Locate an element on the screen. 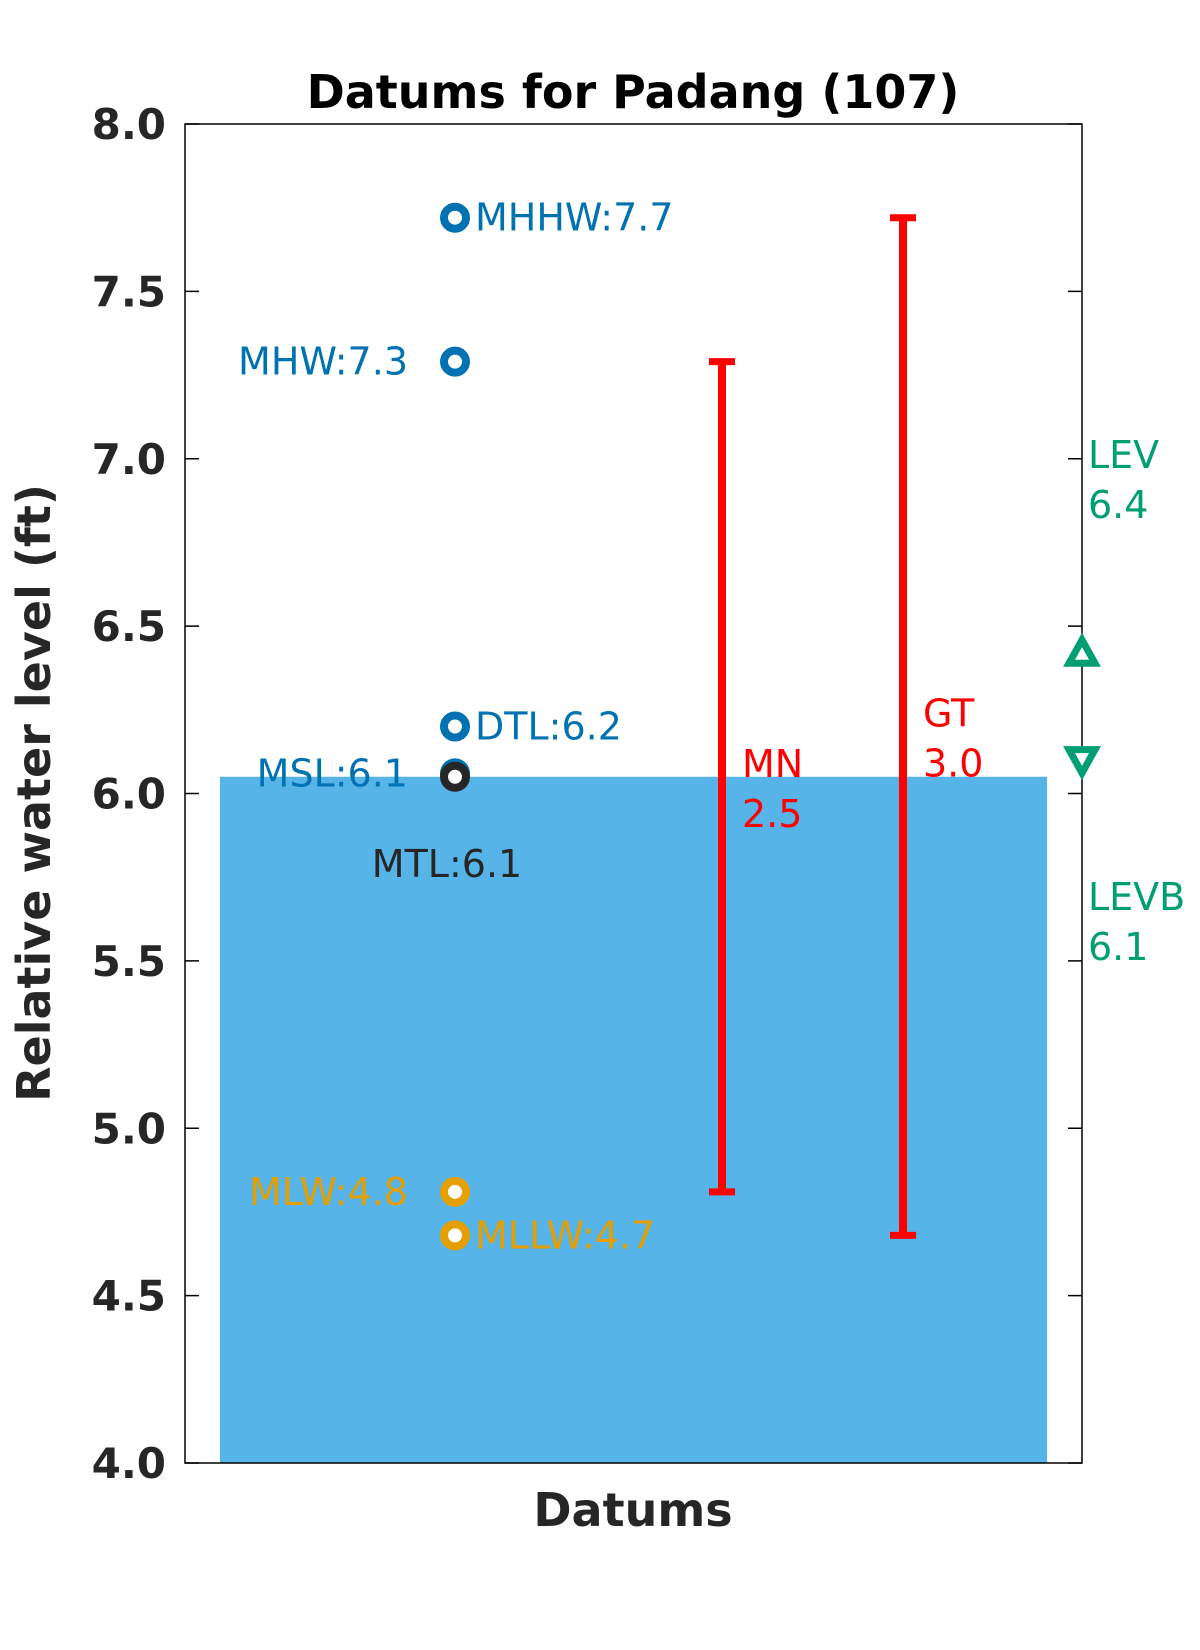 The width and height of the screenshot is (1200, 1650). range-gt-label: GT is located at coordinates (949, 714).